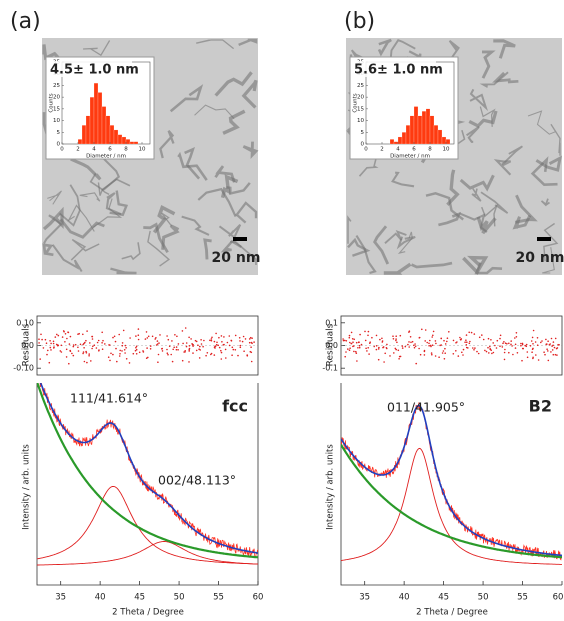 This screenshot has width=564, height=621. I want to click on size-label: 4.5± 1.0 nm, so click(94, 70).